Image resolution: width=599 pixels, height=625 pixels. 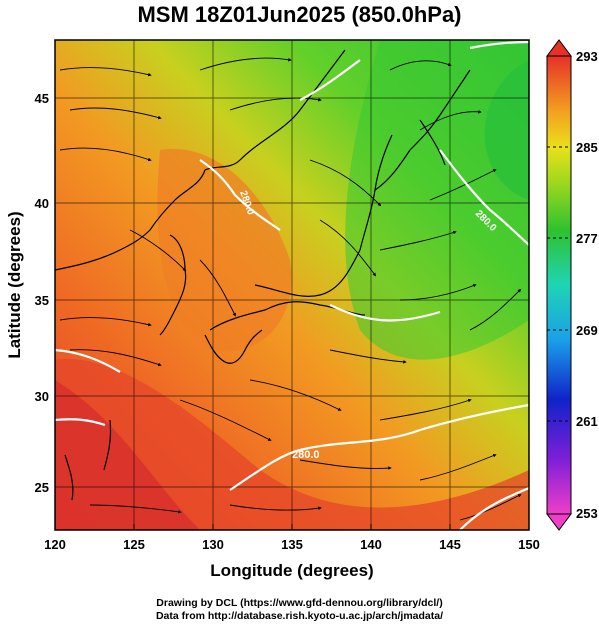 What do you see at coordinates (42, 203) in the screenshot?
I see `y-tick-label: 40` at bounding box center [42, 203].